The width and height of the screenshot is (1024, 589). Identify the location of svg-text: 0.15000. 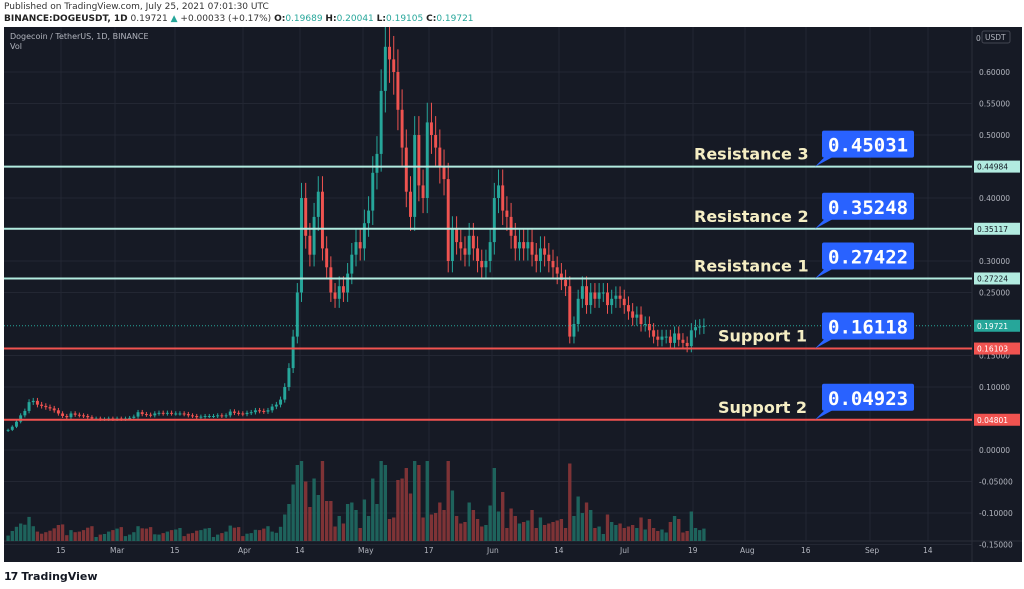
(994, 356).